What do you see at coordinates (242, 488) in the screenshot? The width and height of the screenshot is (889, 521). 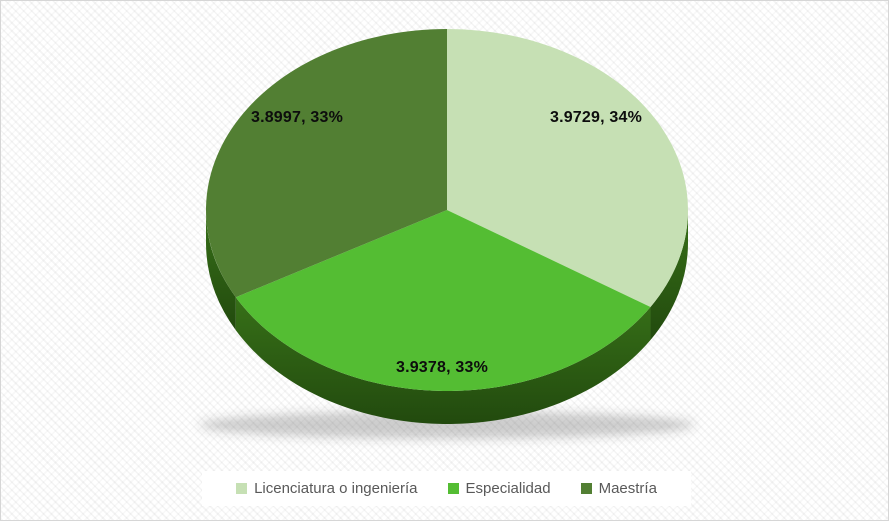 I see `legend-swatch-licenciatura-icon` at bounding box center [242, 488].